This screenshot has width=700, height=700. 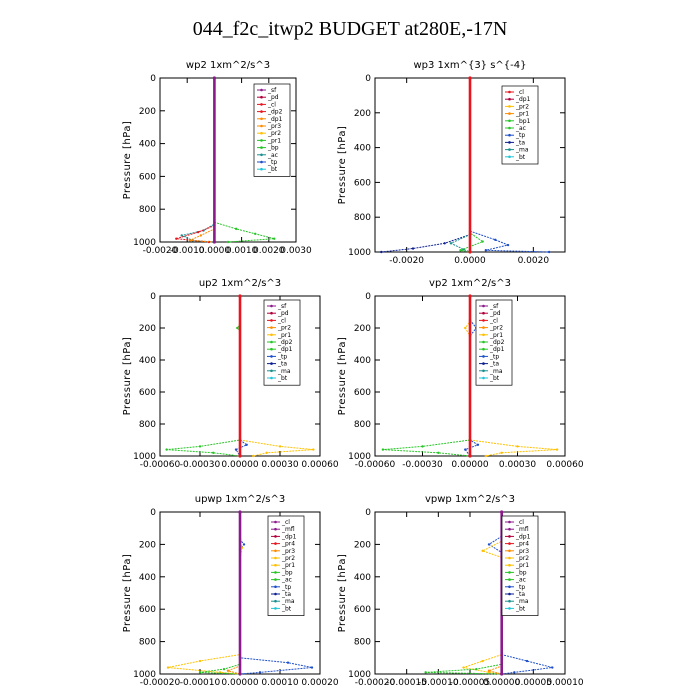 What do you see at coordinates (523, 121) in the screenshot?
I see `legend-entry: _bp1` at bounding box center [523, 121].